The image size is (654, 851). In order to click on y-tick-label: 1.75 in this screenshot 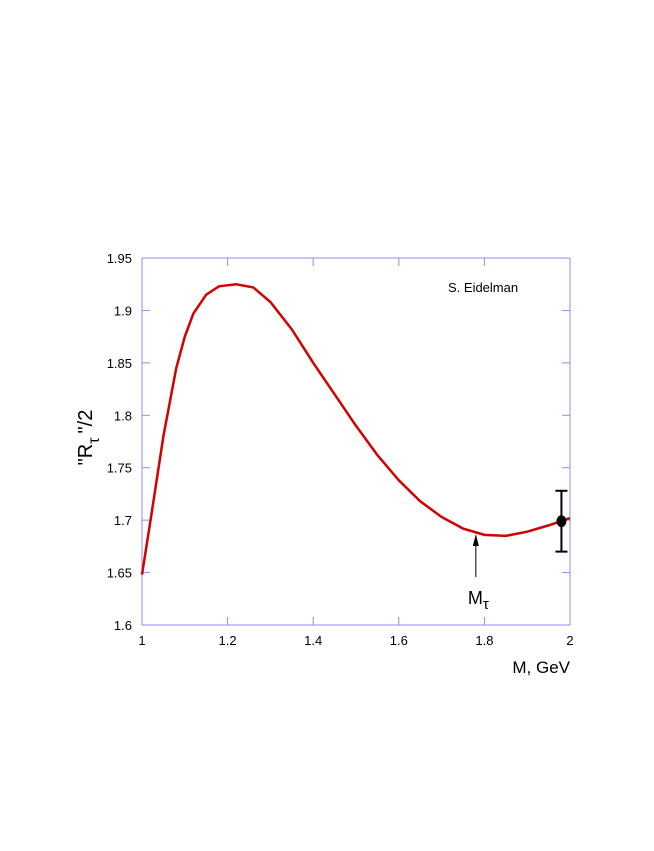, I will do `click(119, 468)`.